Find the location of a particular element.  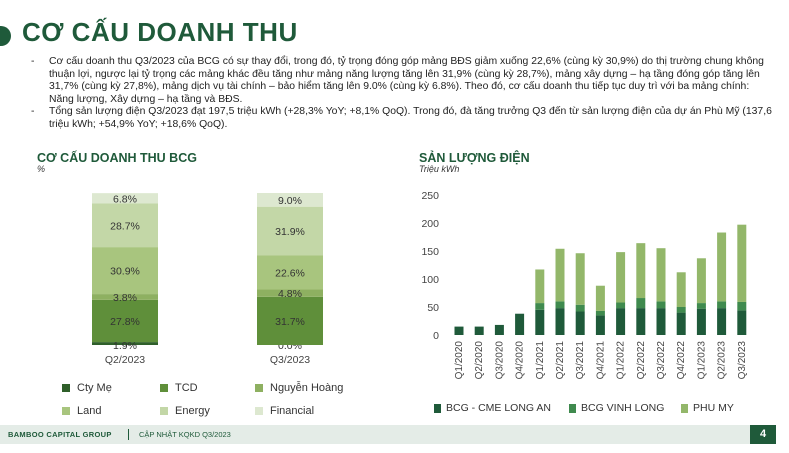

revenue-bar-label: 31.7% is located at coordinates (290, 322).